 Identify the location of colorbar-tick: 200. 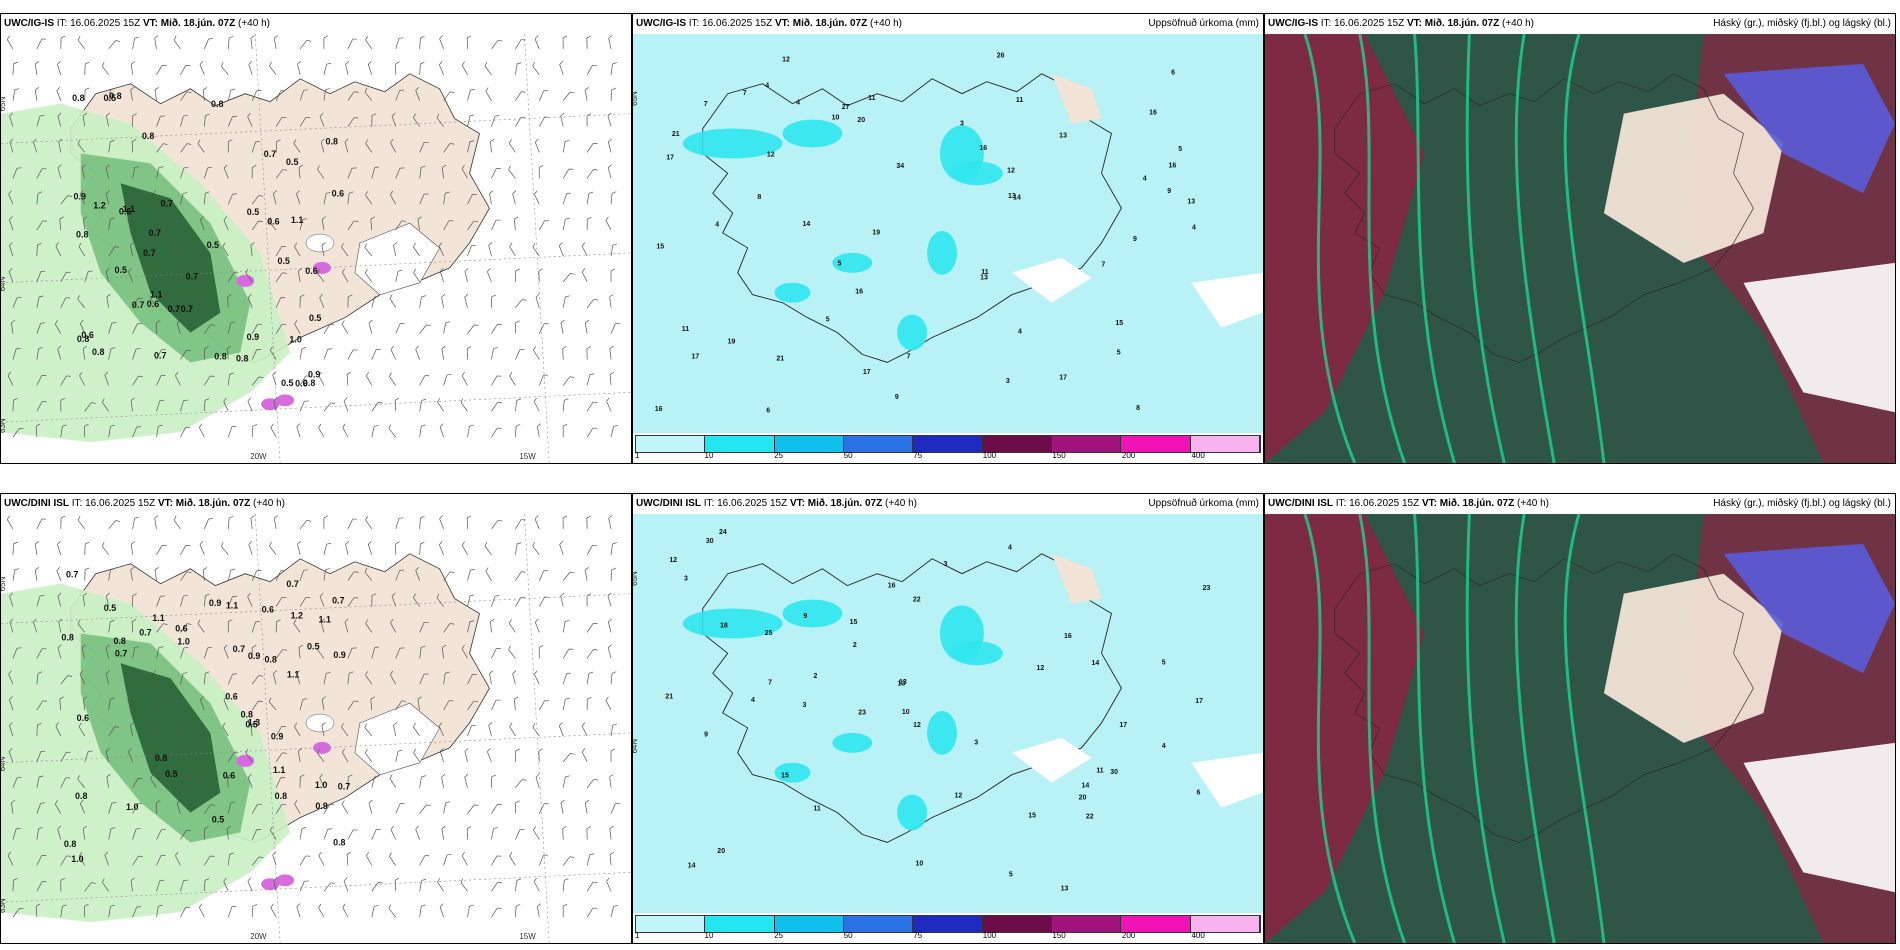
(1128, 455).